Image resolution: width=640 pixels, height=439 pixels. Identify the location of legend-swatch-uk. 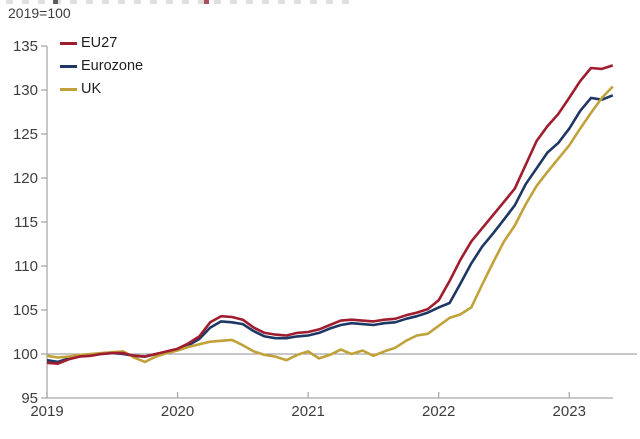
(68, 89).